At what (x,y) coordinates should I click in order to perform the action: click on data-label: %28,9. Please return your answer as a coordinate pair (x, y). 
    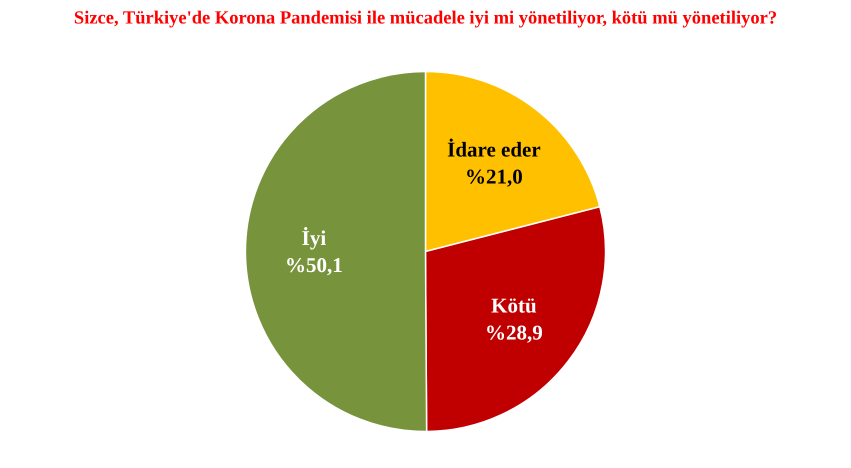
    Looking at the image, I should click on (514, 332).